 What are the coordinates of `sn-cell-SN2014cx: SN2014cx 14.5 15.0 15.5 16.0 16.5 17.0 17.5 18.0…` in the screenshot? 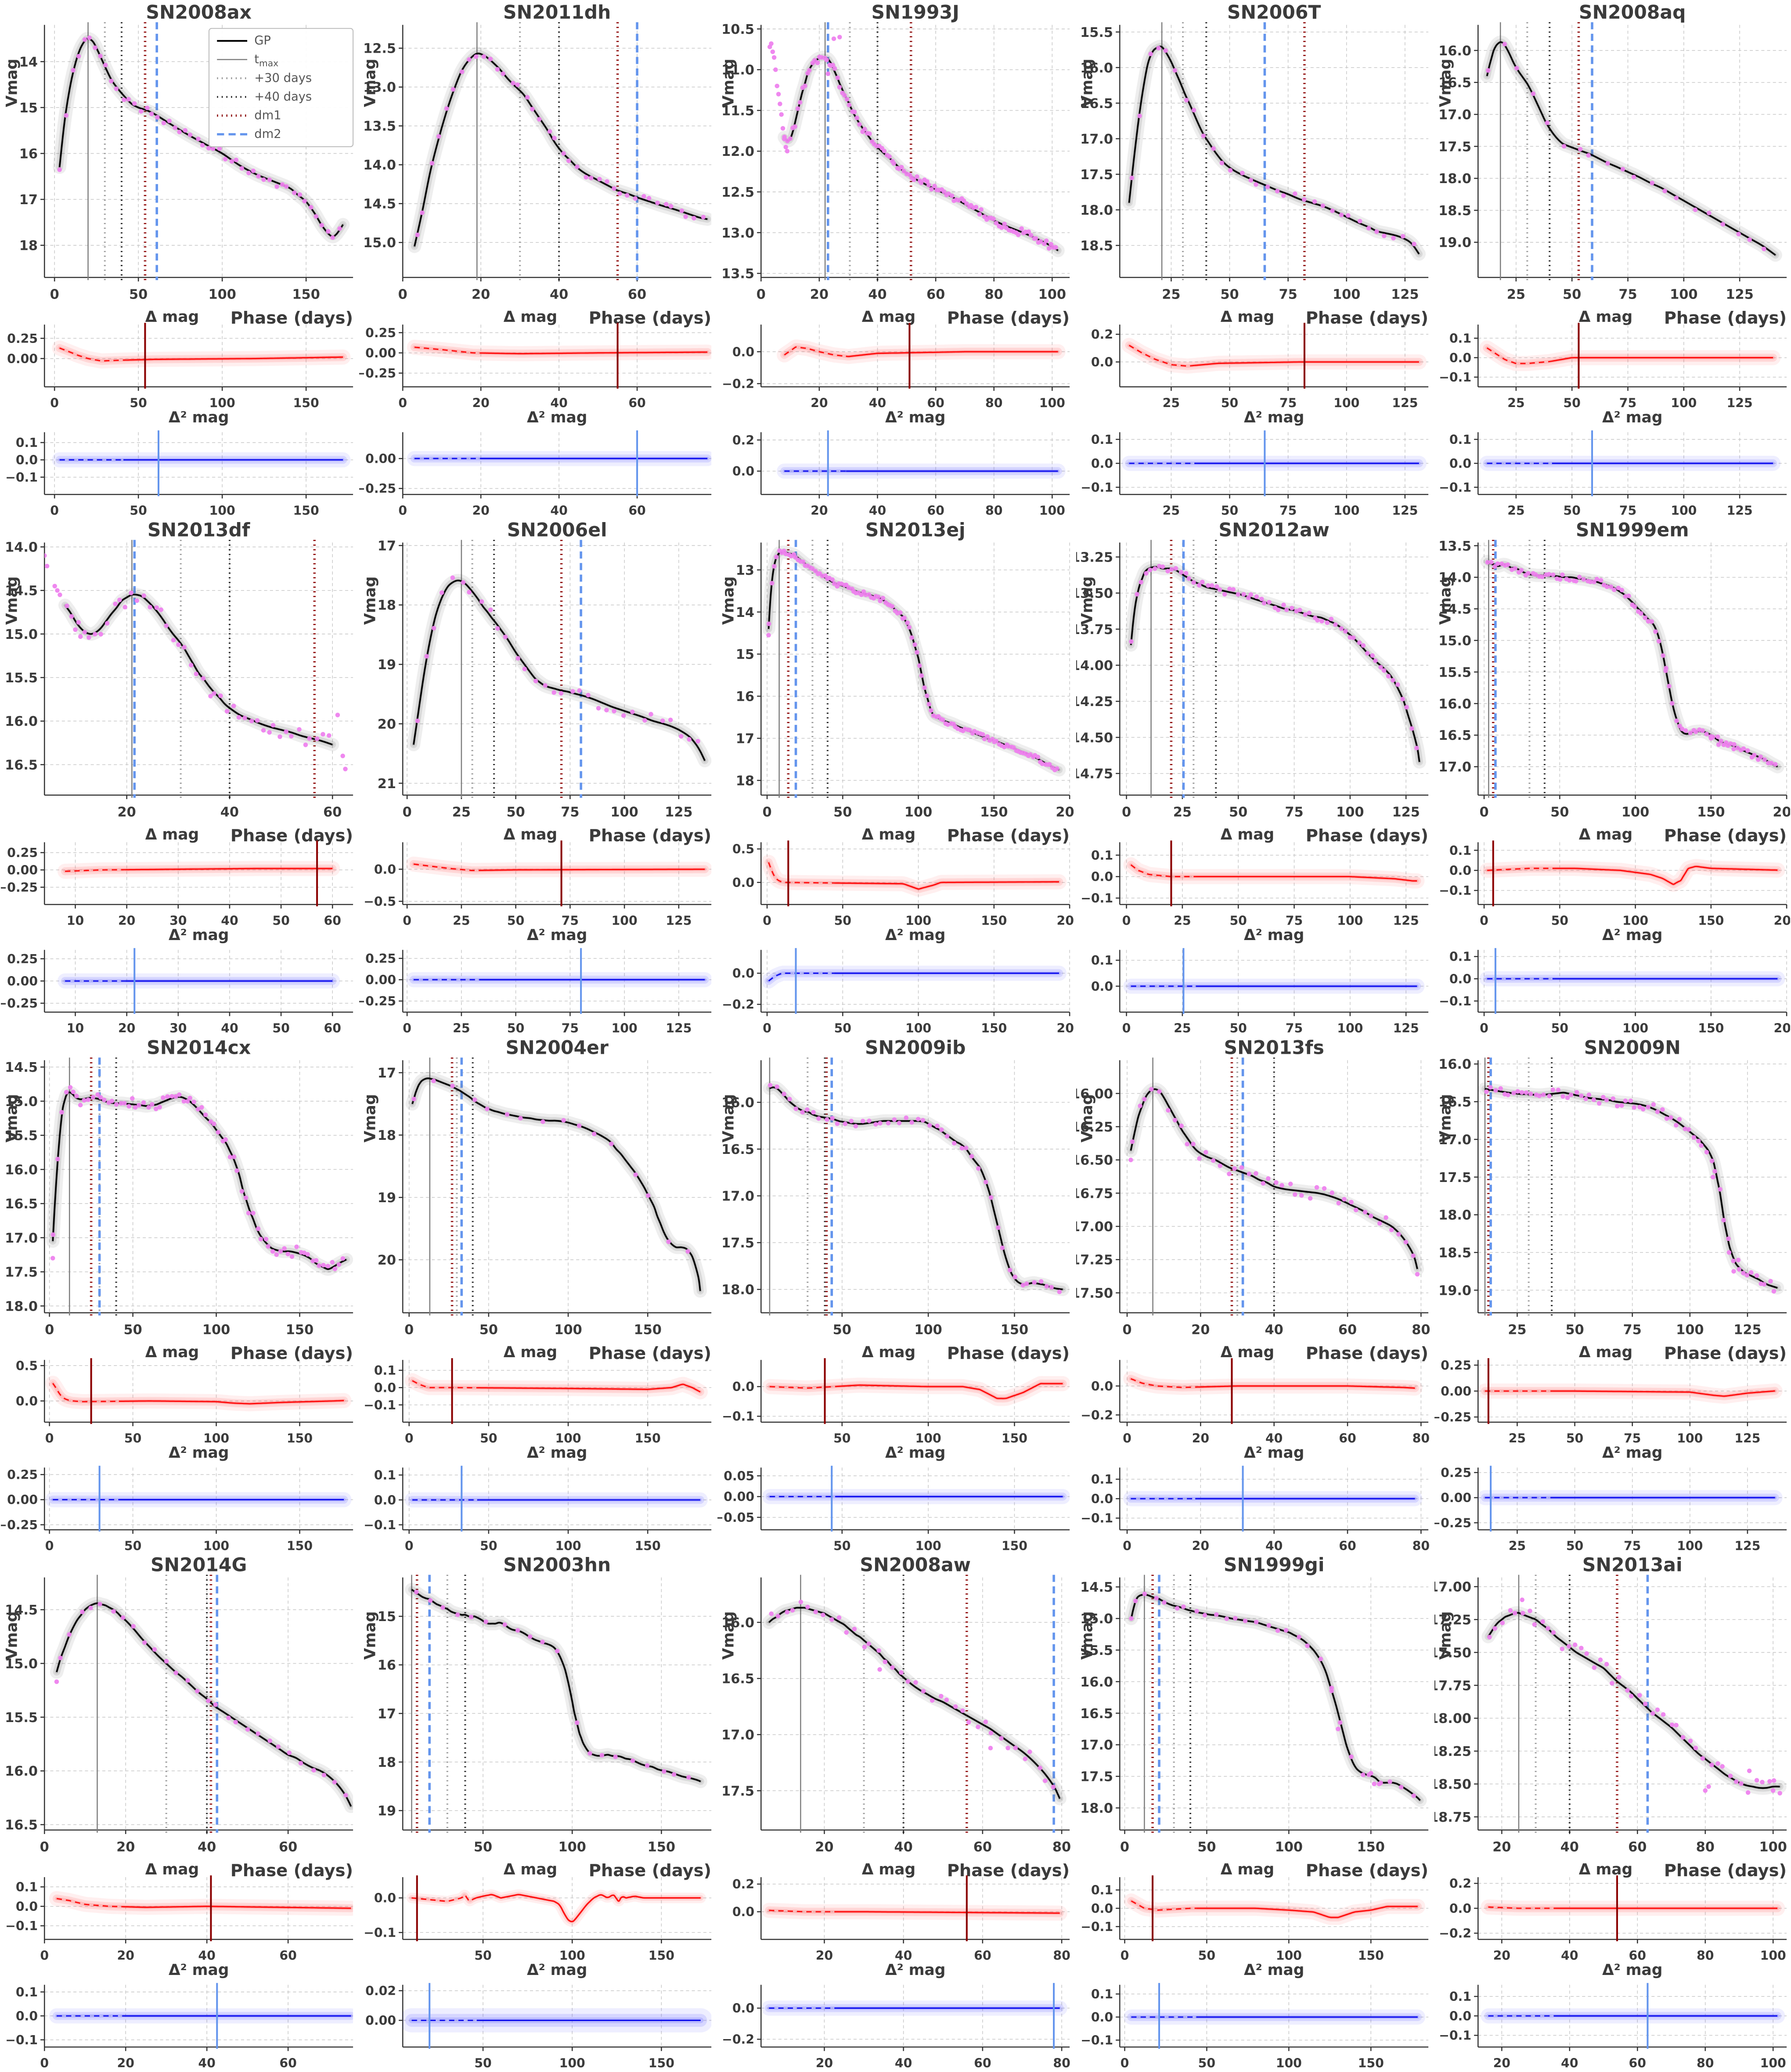 It's located at (179, 1295).